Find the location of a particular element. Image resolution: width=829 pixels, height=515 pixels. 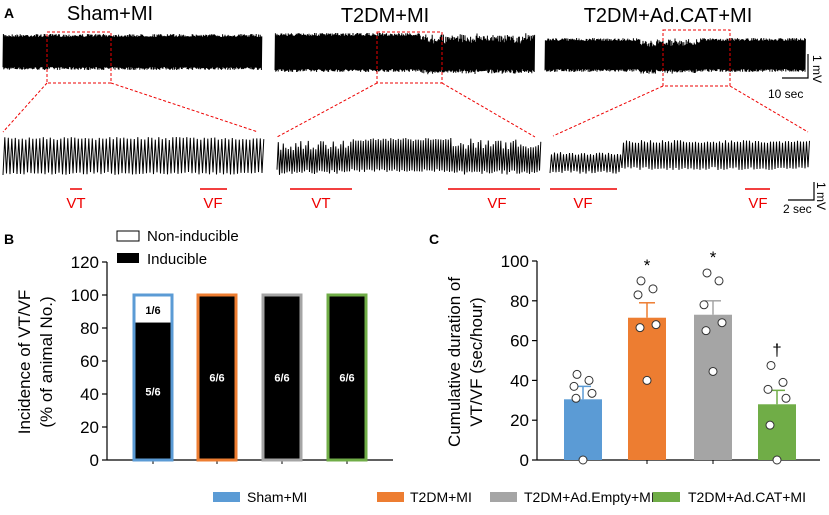

y-tick-label: 120 is located at coordinates (85, 262).